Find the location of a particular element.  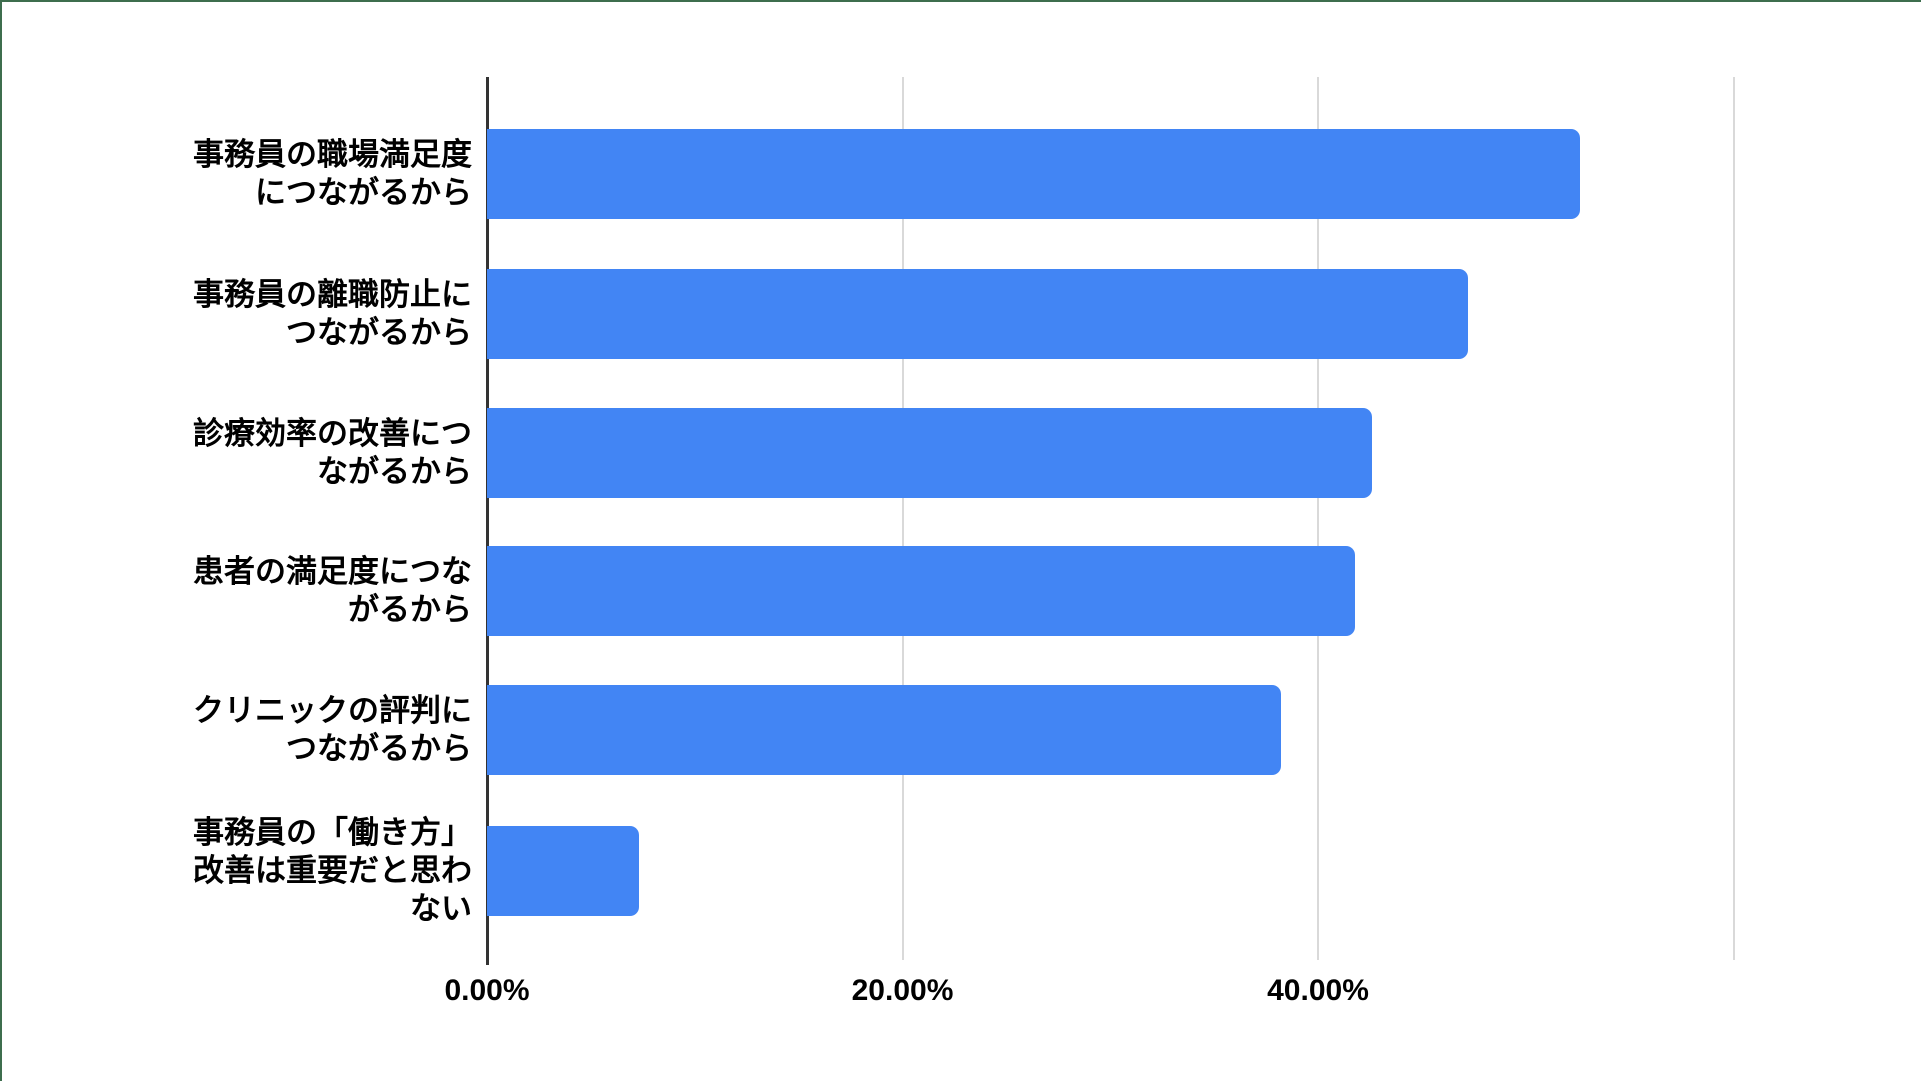

y-axis-line is located at coordinates (487, 521).